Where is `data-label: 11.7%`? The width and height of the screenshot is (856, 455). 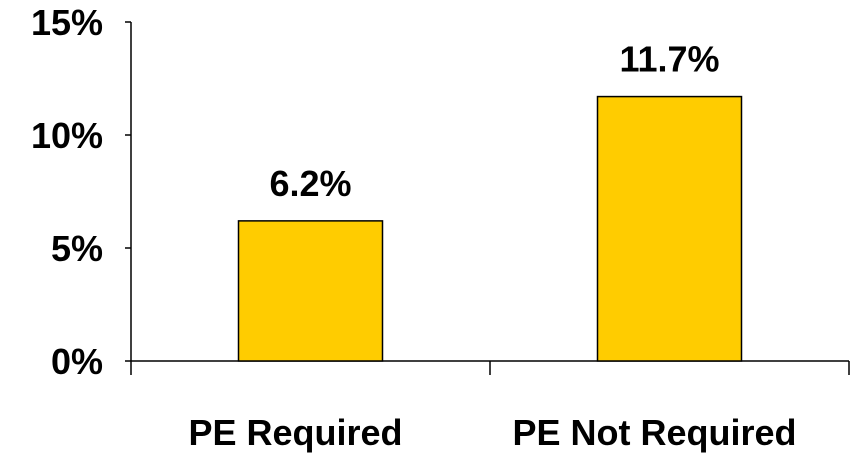
data-label: 11.7% is located at coordinates (669, 59).